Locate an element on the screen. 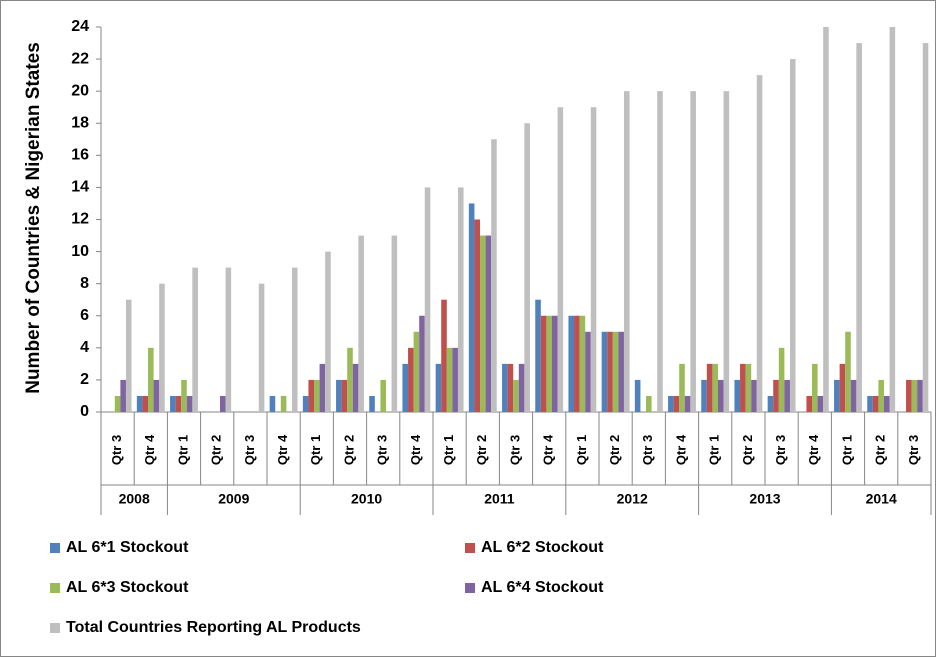  legend-label: AL 6*2 Stockout is located at coordinates (542, 547).